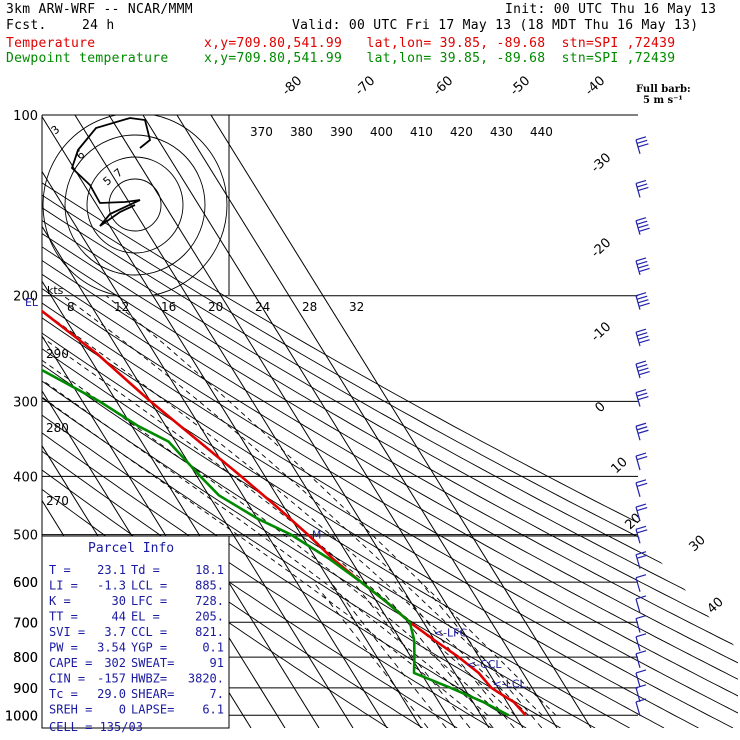 This screenshot has width=740, height=740. Describe the element at coordinates (601, 247) in the screenshot. I see `isotherm-label: -20` at that location.